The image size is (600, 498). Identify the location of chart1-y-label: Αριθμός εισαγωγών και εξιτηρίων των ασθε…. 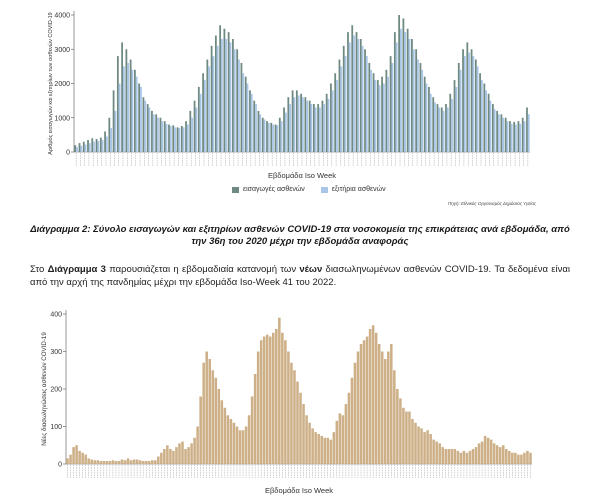
(50, 83).